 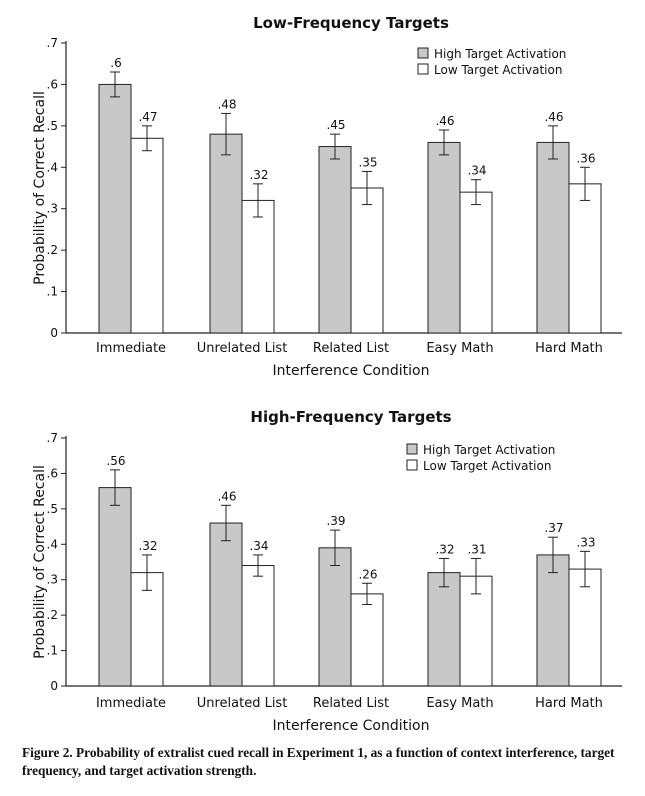 I want to click on data-label: .35, so click(x=367, y=162).